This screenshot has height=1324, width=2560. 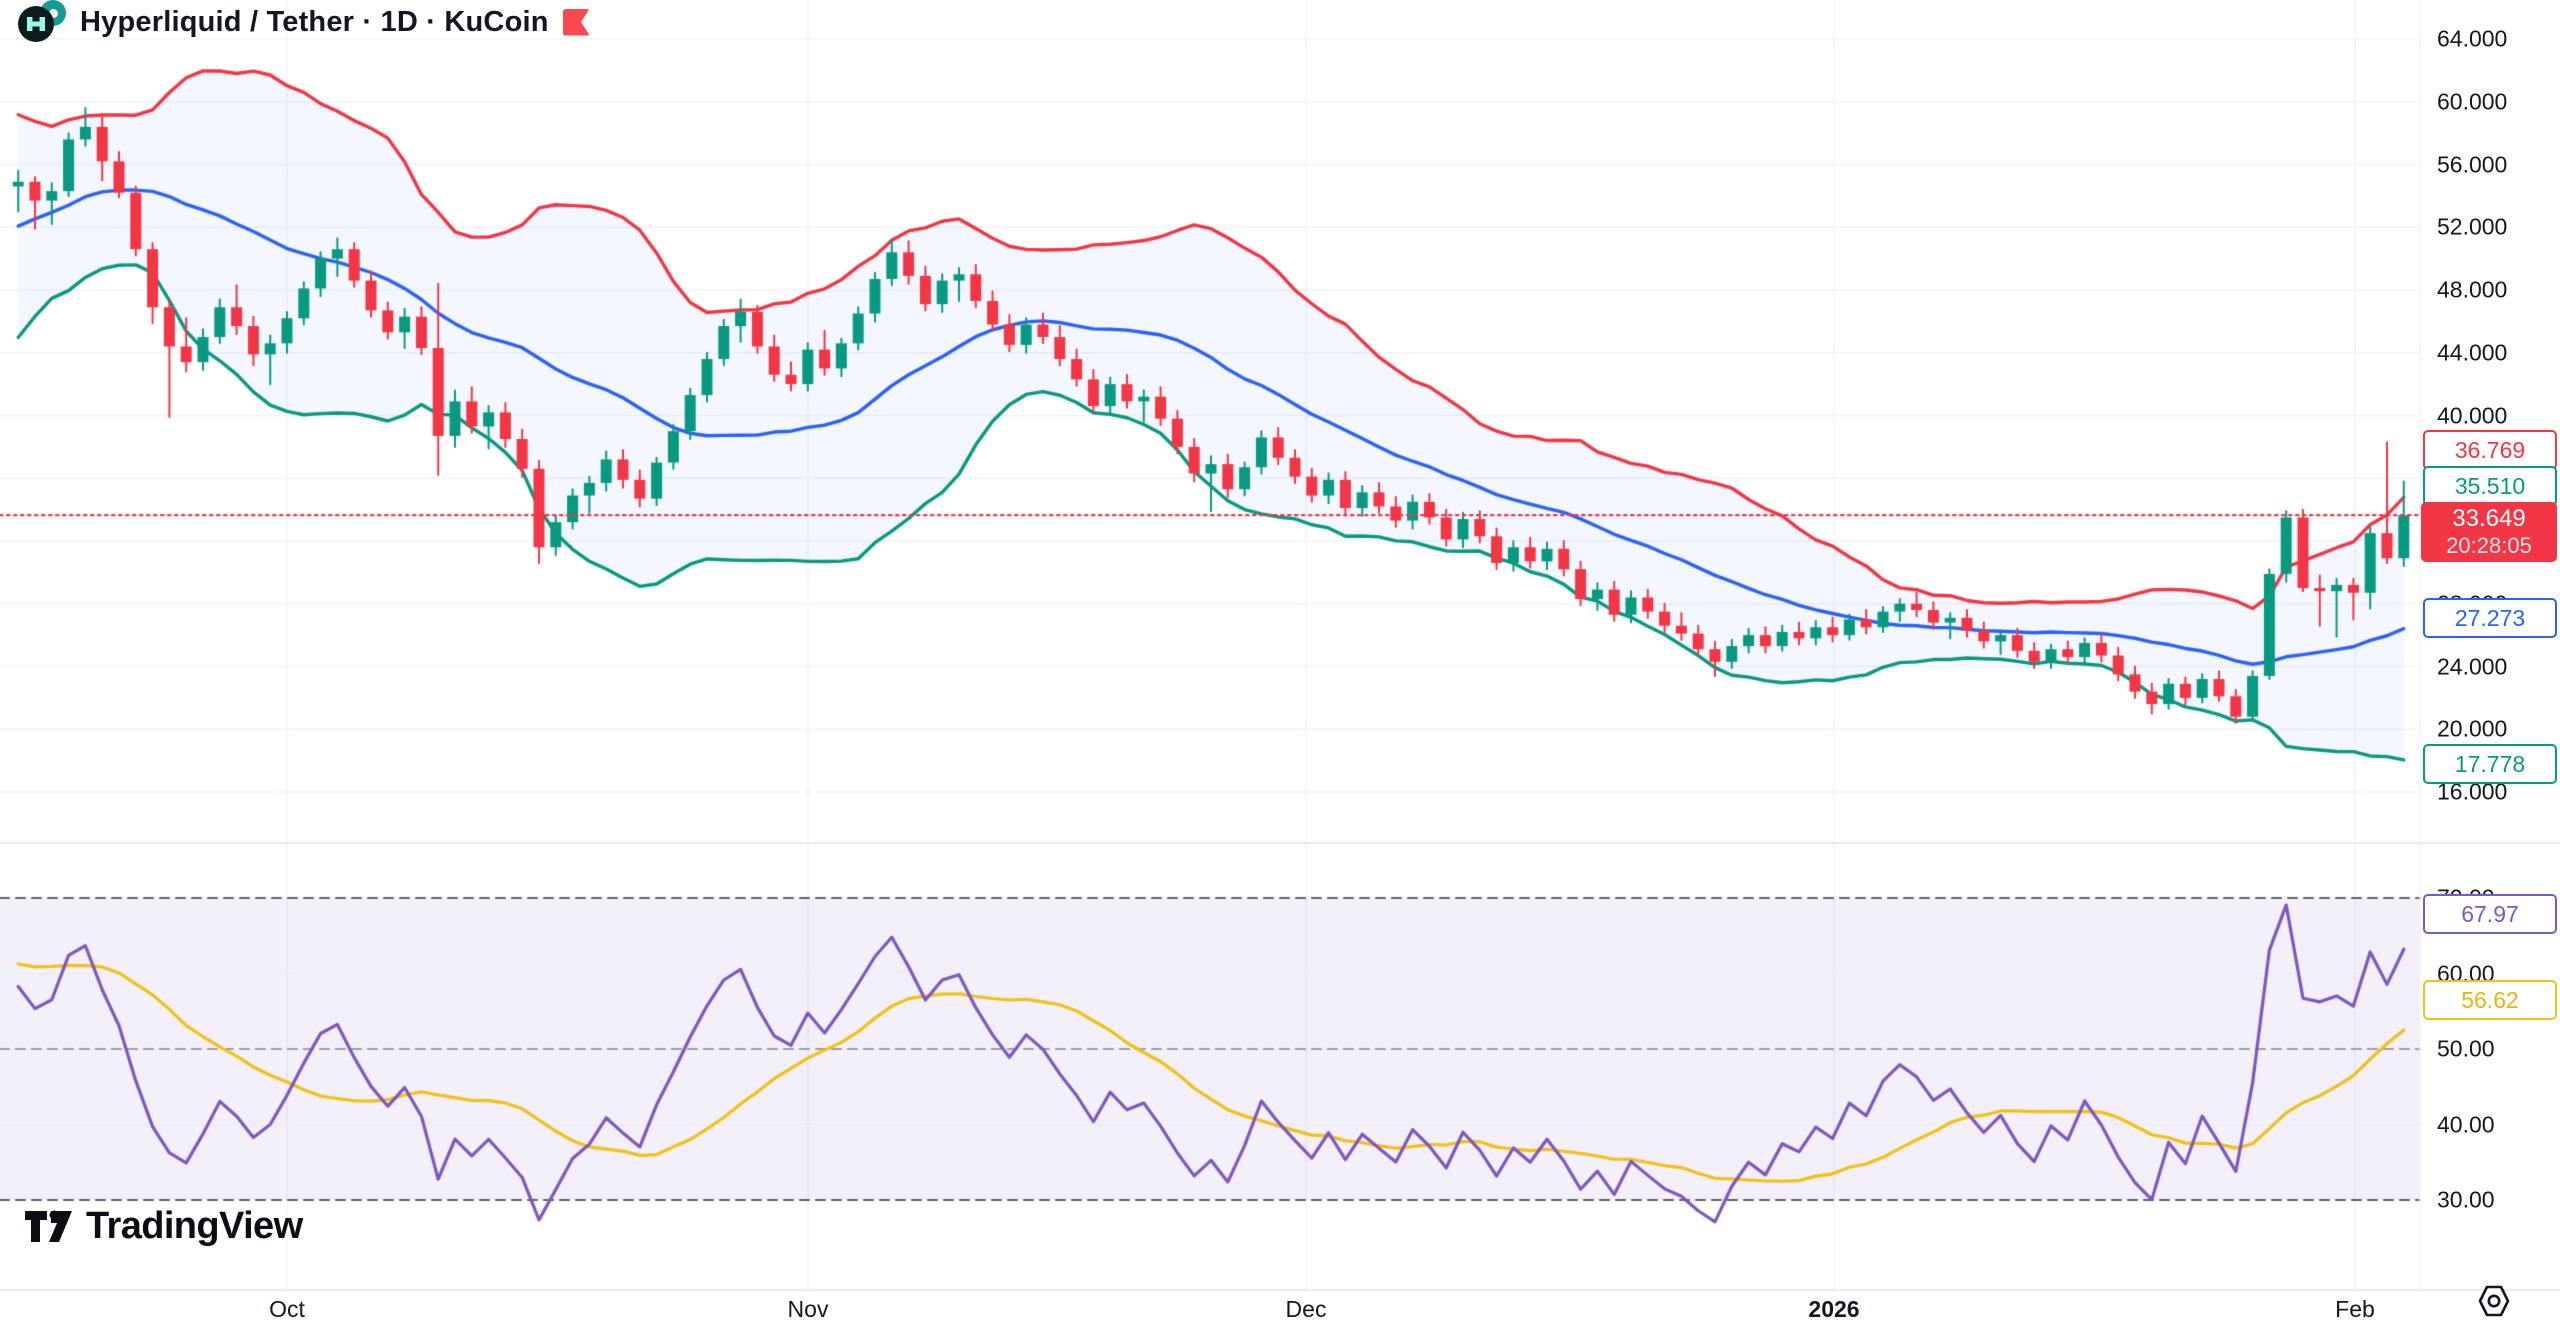 I want to click on bar-countdown: 20:28:05, so click(x=2489, y=545).